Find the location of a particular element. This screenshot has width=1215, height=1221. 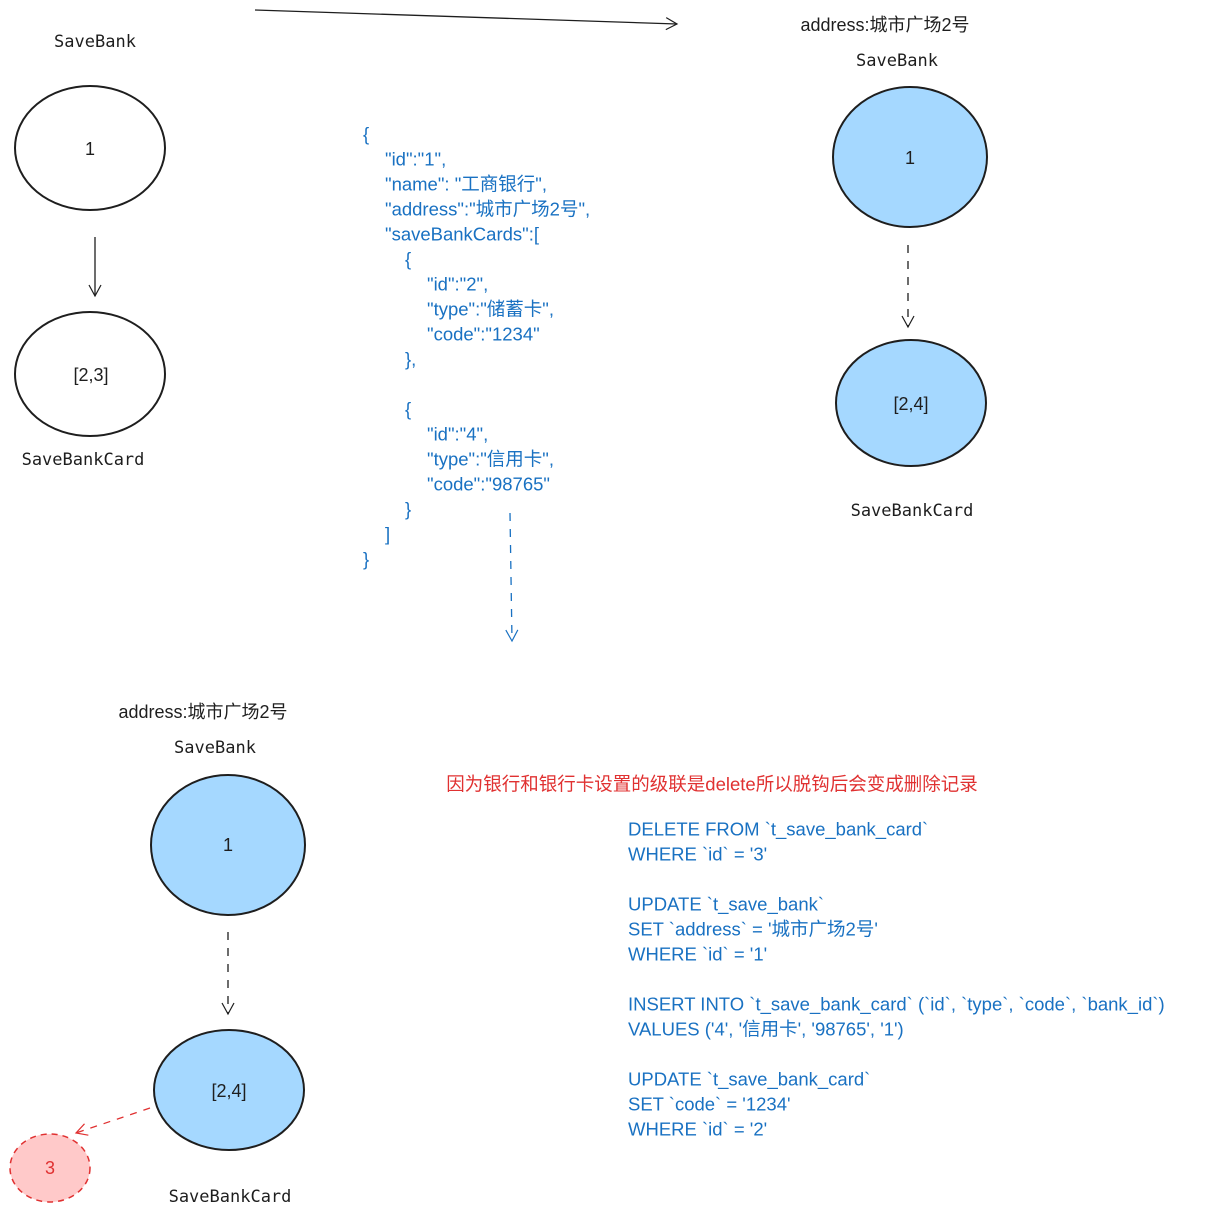

after-top-address: address:城市广场2号 is located at coordinates (884, 25).